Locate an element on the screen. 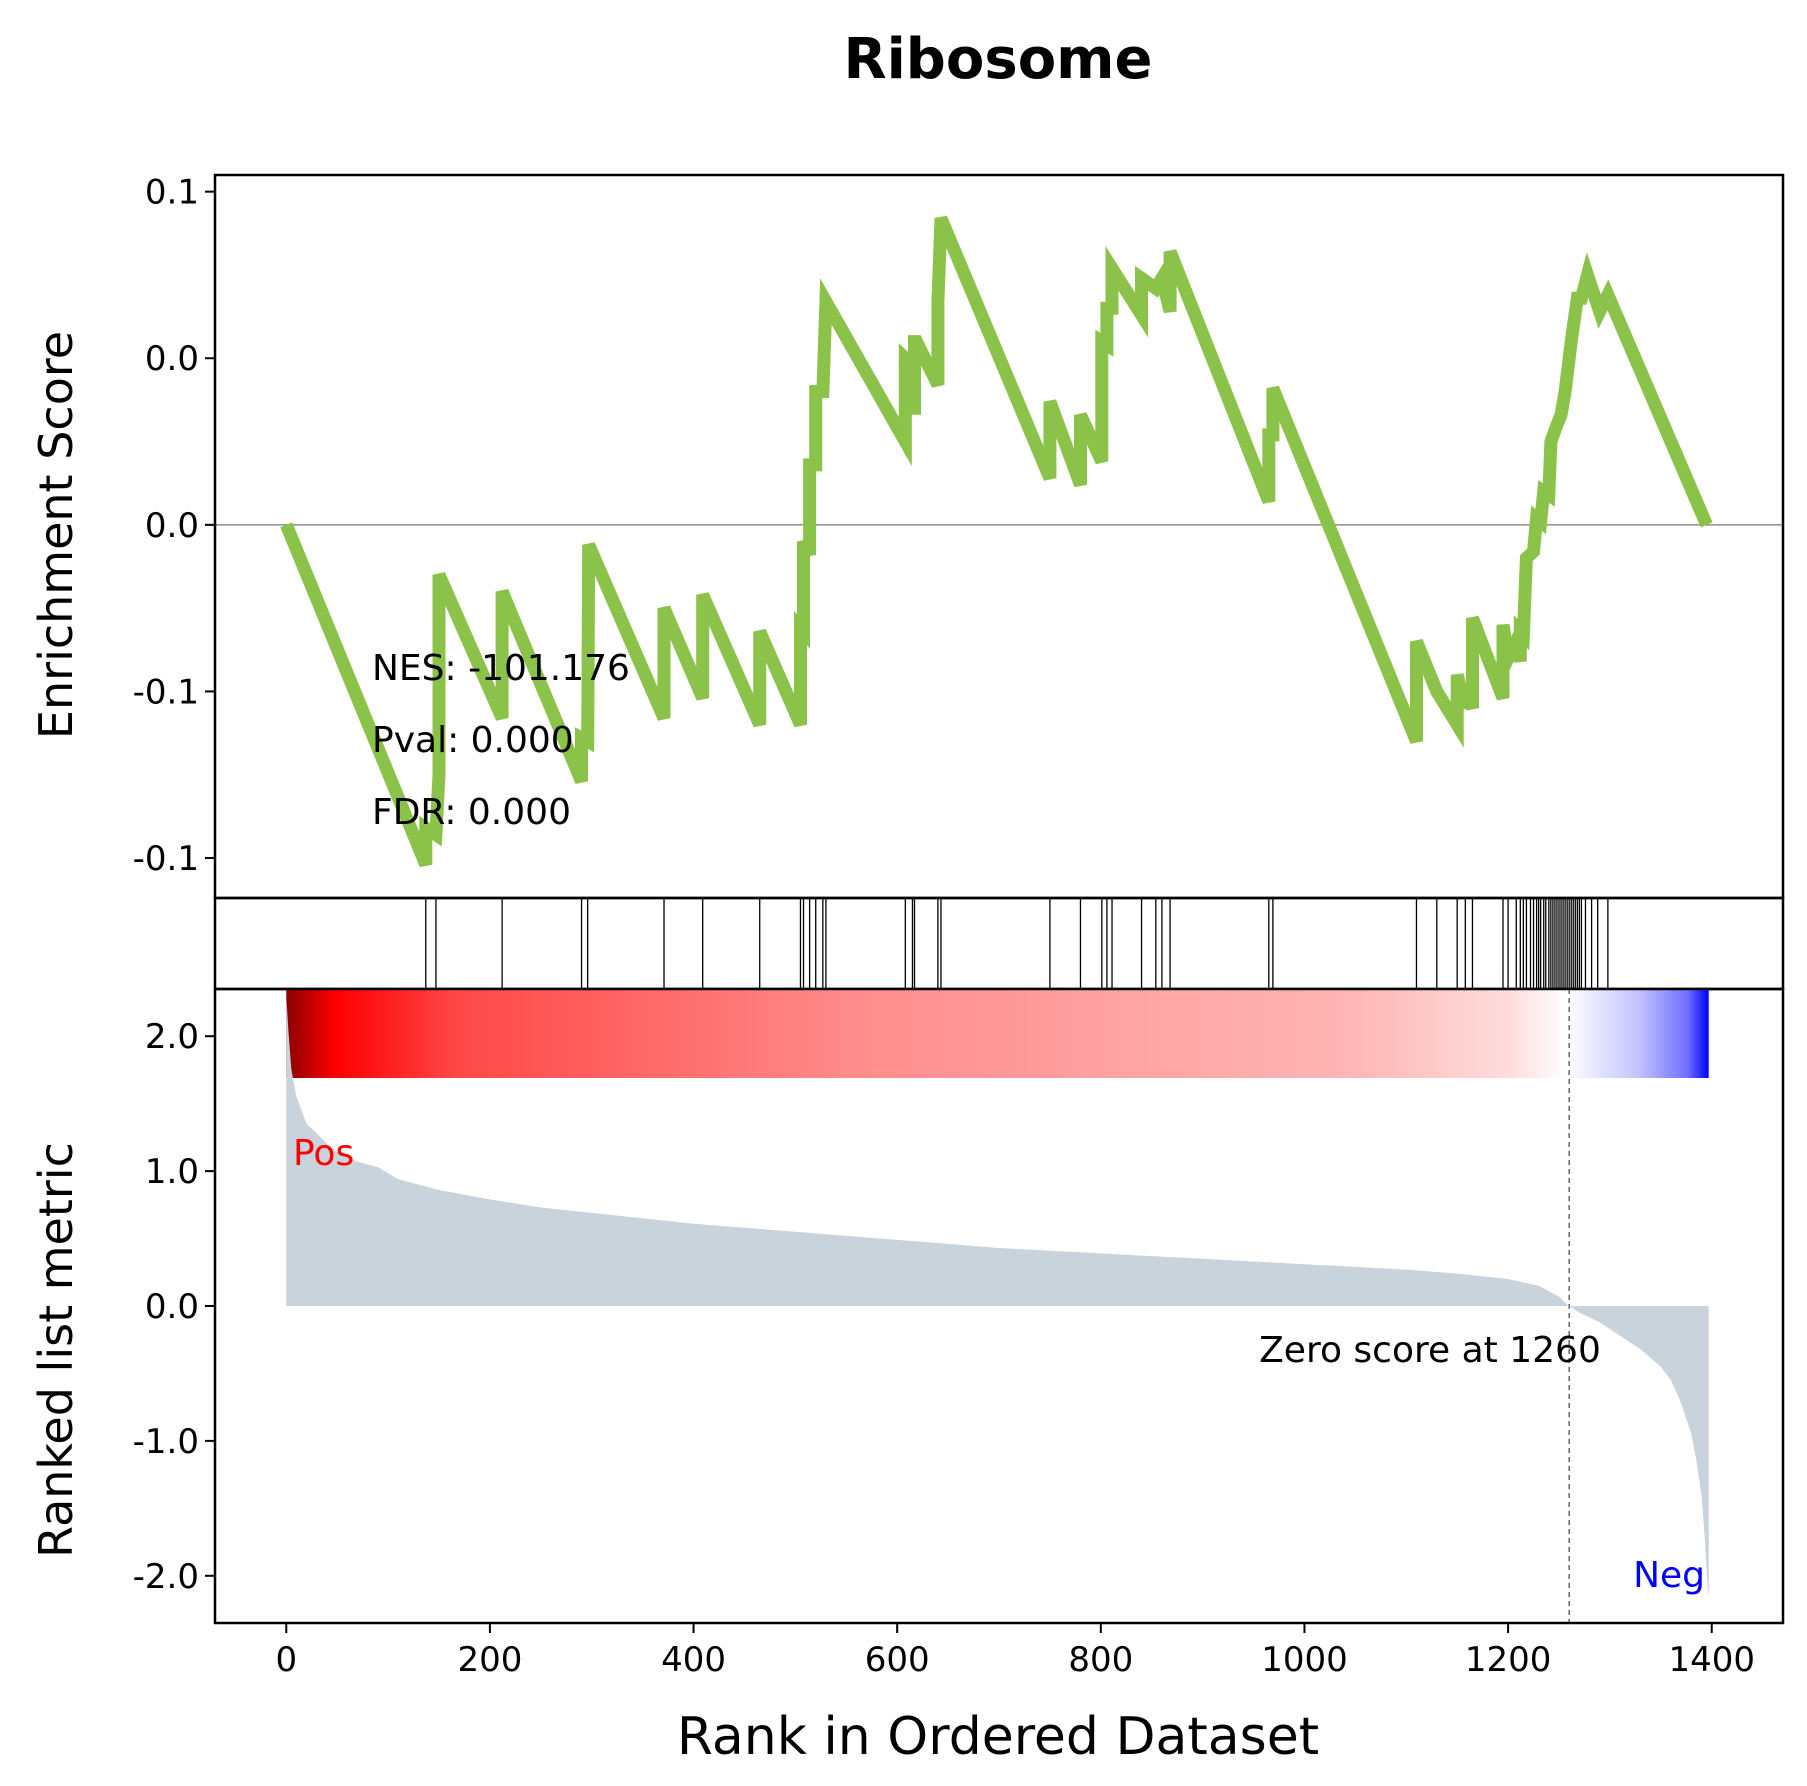 The image size is (1807, 1786). es-y-ticks: 0.1 0.0 0.0 -0.1 -0.1 is located at coordinates (174, 526).